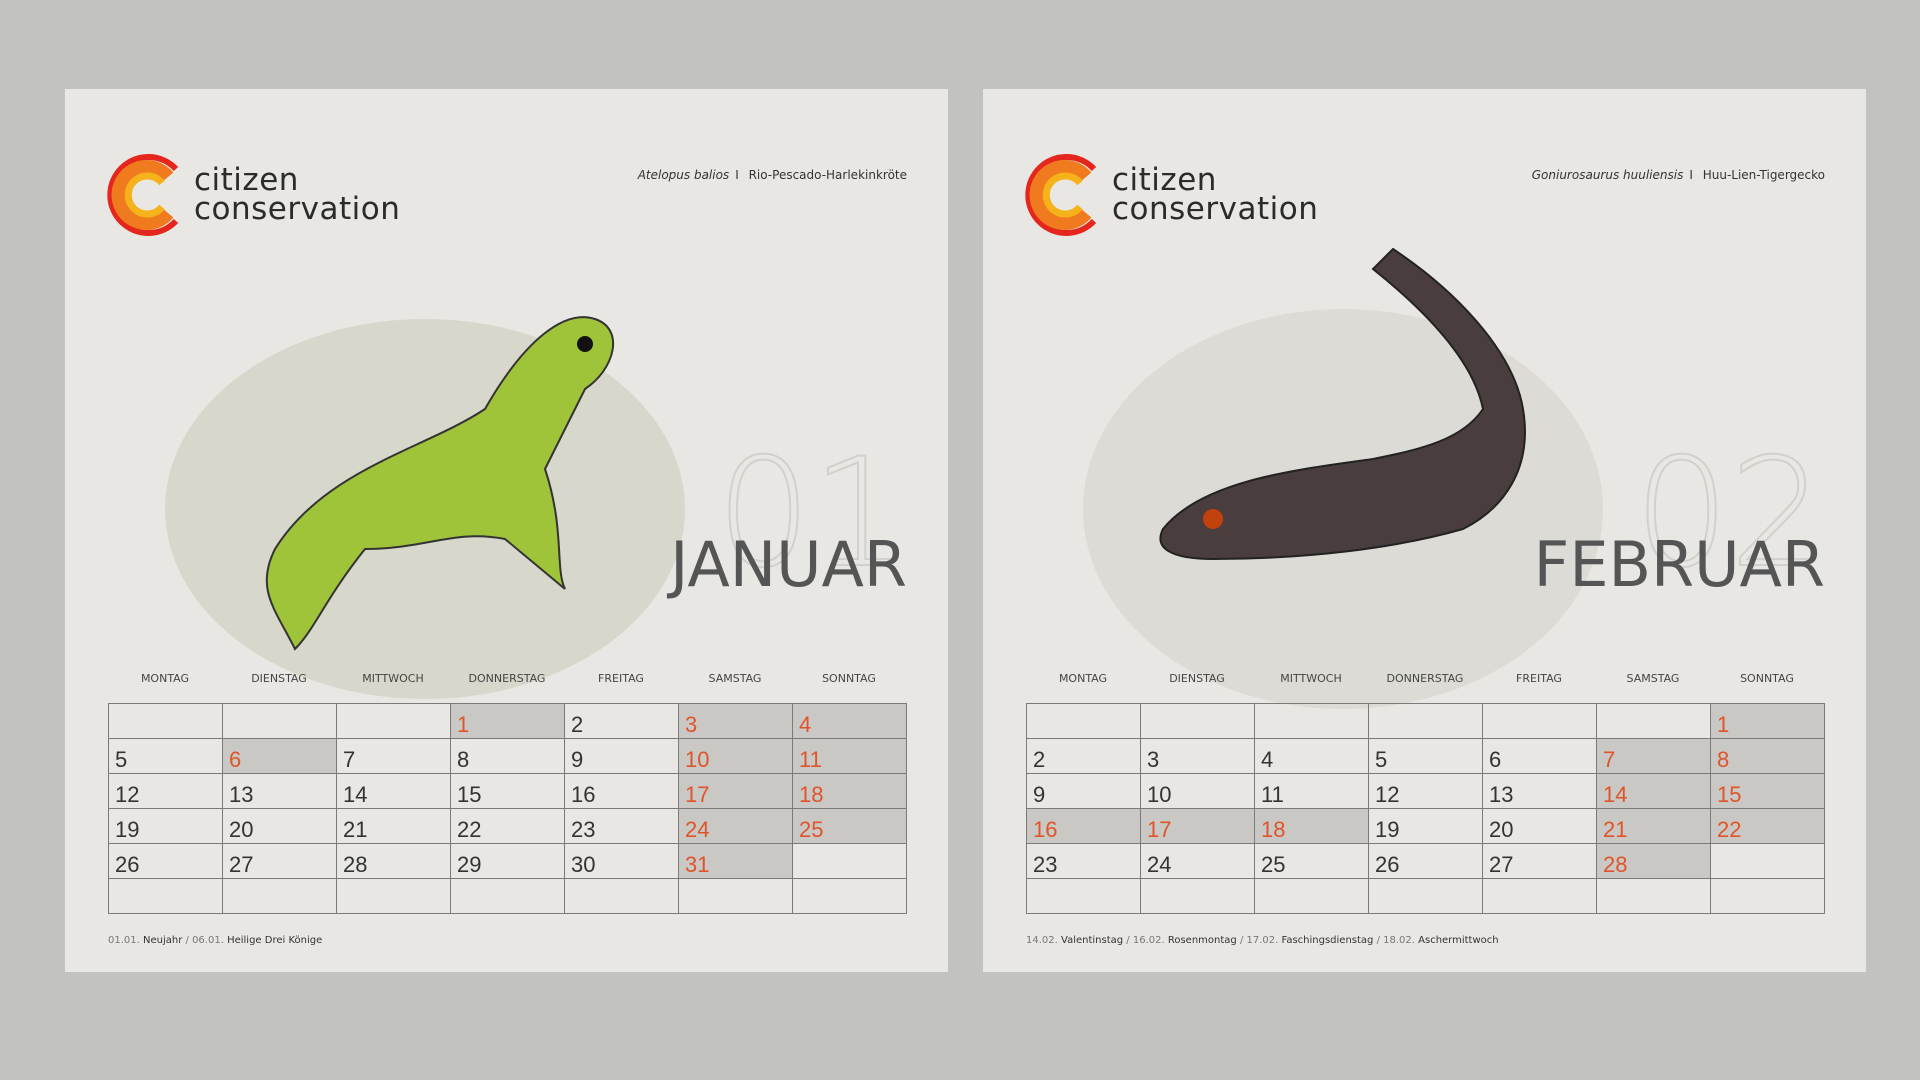 This screenshot has height=1080, width=1920. What do you see at coordinates (683, 175) in the screenshot?
I see `species-latin: Atelopus balios` at bounding box center [683, 175].